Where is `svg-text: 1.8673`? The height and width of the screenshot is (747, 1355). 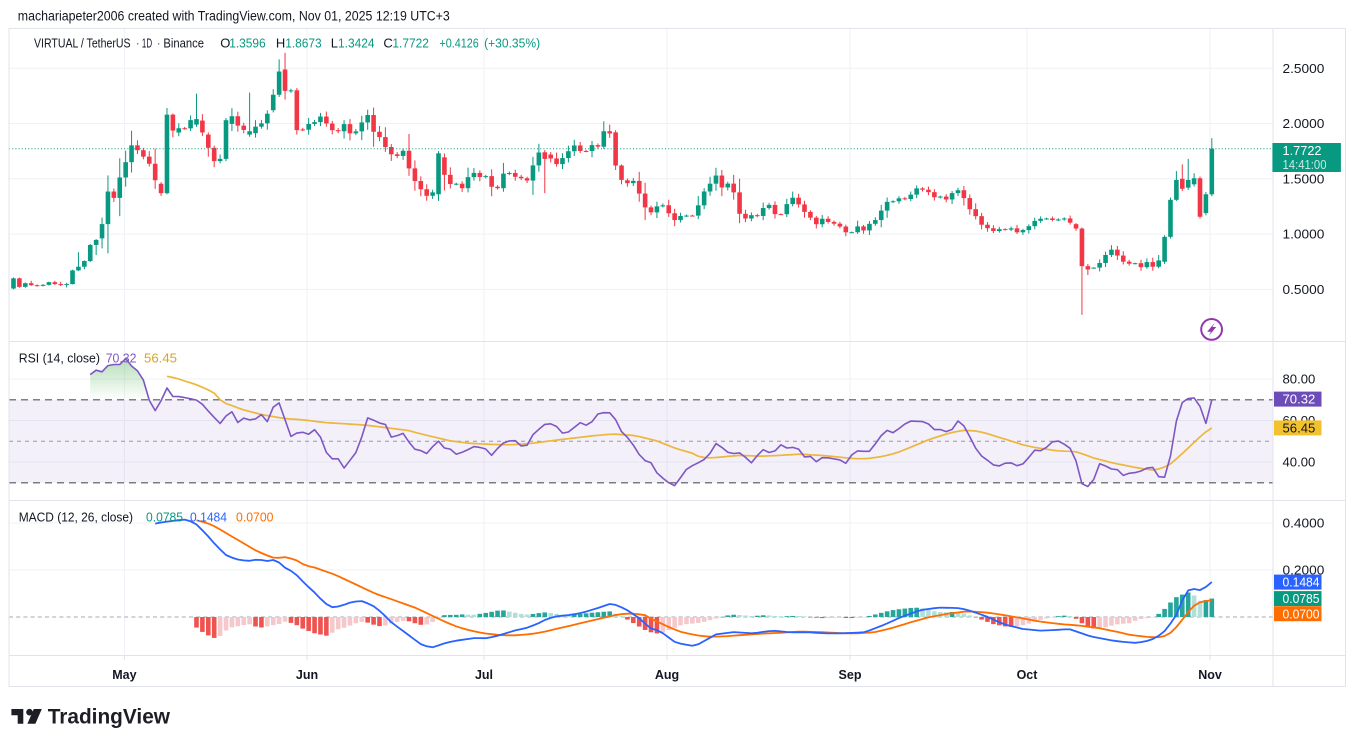 svg-text: 1.8673 is located at coordinates (303, 43).